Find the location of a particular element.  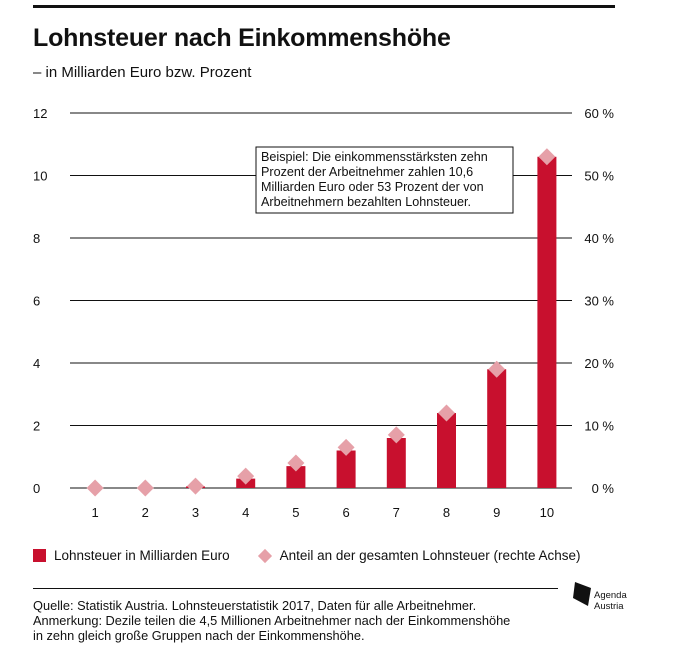

right-tick-label: 40 % is located at coordinates (599, 238).